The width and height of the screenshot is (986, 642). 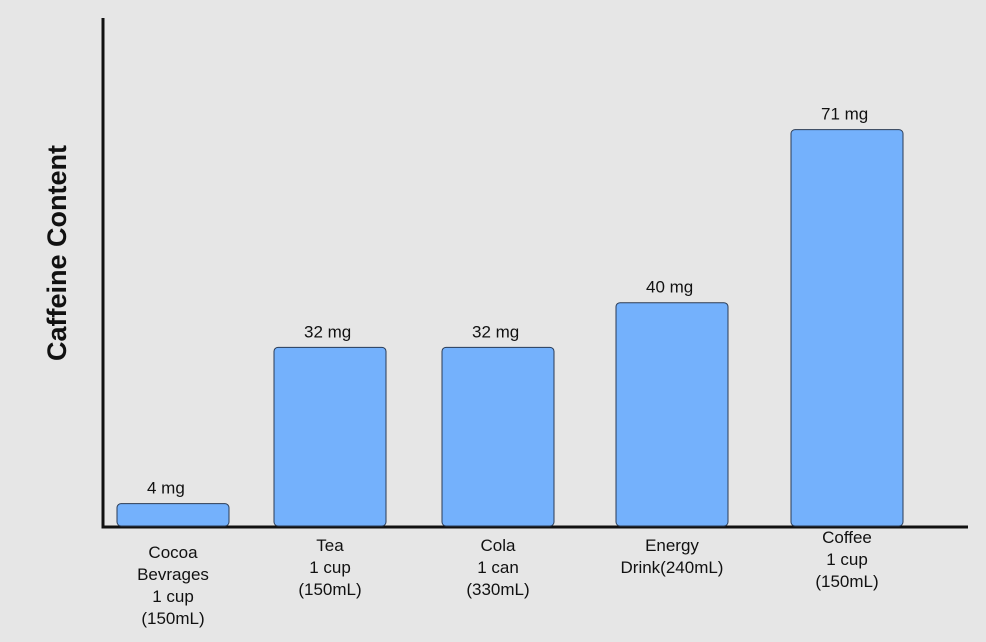 What do you see at coordinates (173, 585) in the screenshot?
I see `category-label-0: Cocoa Bevrages 1 cup (150mL)` at bounding box center [173, 585].